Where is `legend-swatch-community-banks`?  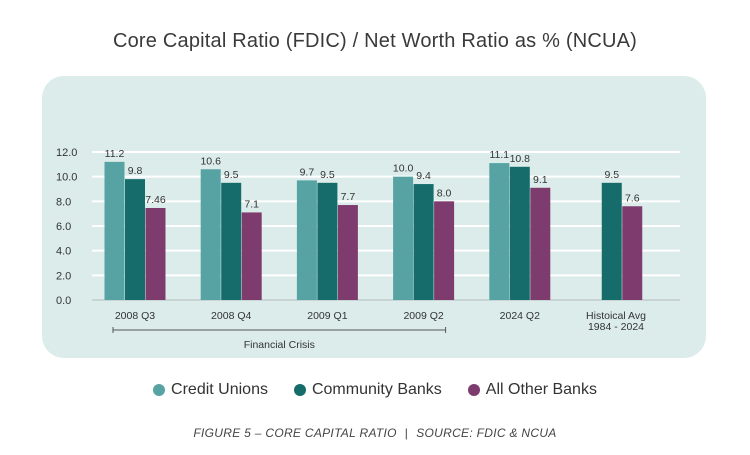 legend-swatch-community-banks is located at coordinates (299, 390).